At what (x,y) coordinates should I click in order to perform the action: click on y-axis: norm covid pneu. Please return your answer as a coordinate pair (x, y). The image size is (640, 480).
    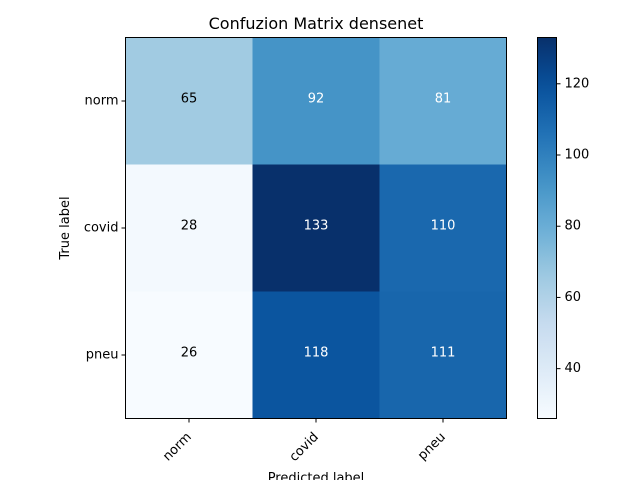
    Looking at the image, I should click on (105, 228).